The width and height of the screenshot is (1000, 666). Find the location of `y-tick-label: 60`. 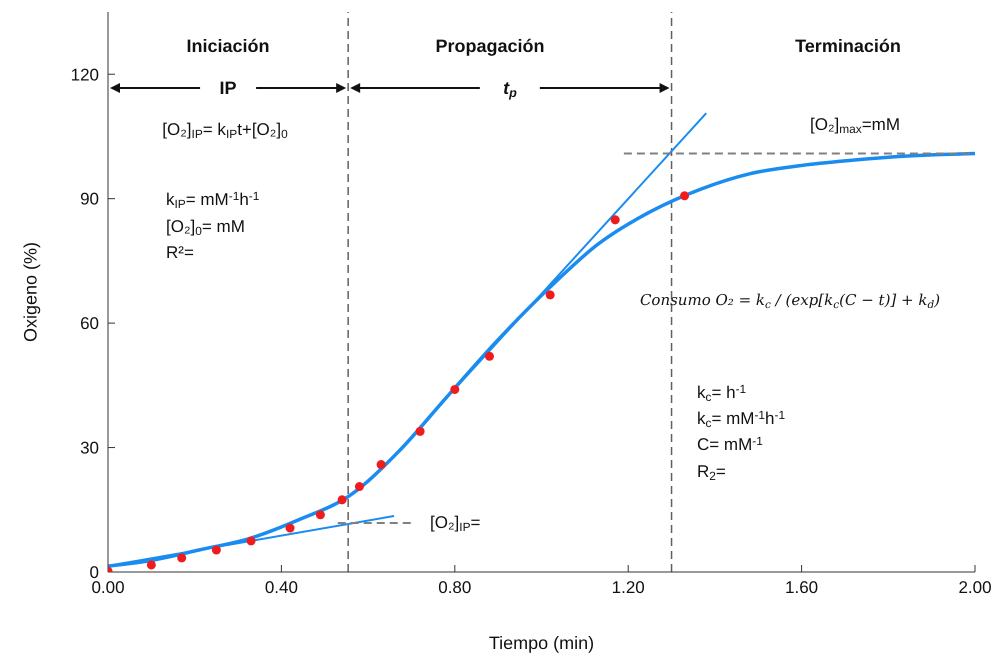

y-tick-label: 60 is located at coordinates (89, 324).